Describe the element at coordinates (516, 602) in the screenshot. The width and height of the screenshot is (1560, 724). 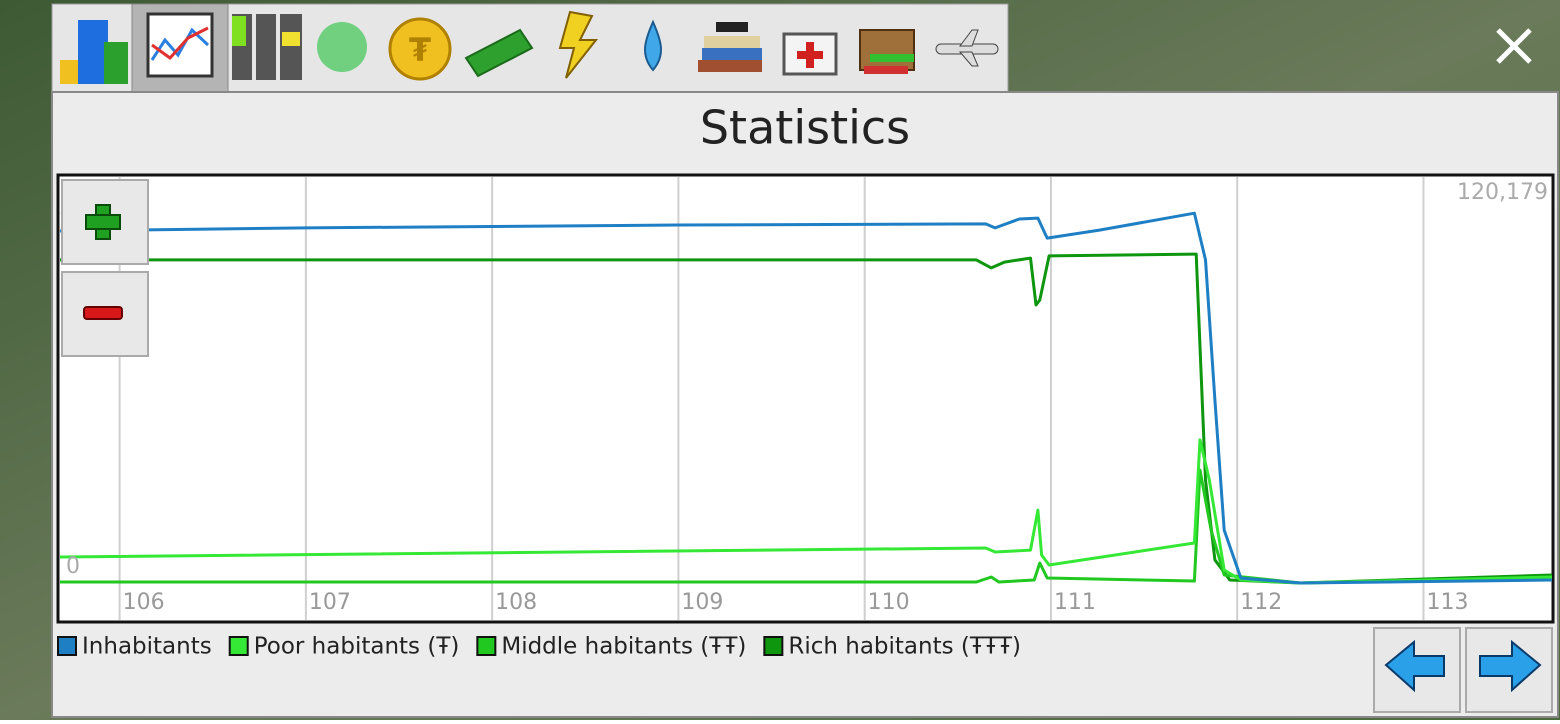
I see `x-tick-label: 108` at that location.